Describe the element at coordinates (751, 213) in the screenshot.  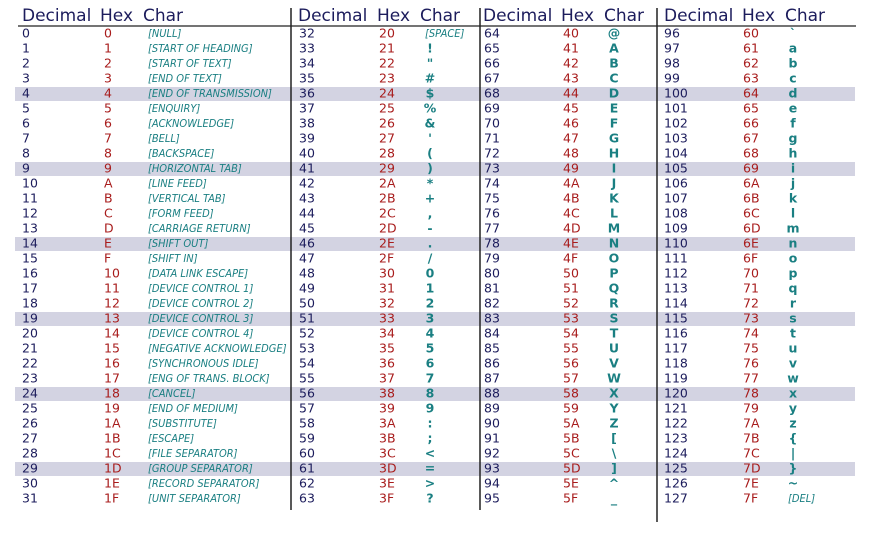
I see `hex-cell: 6C` at that location.